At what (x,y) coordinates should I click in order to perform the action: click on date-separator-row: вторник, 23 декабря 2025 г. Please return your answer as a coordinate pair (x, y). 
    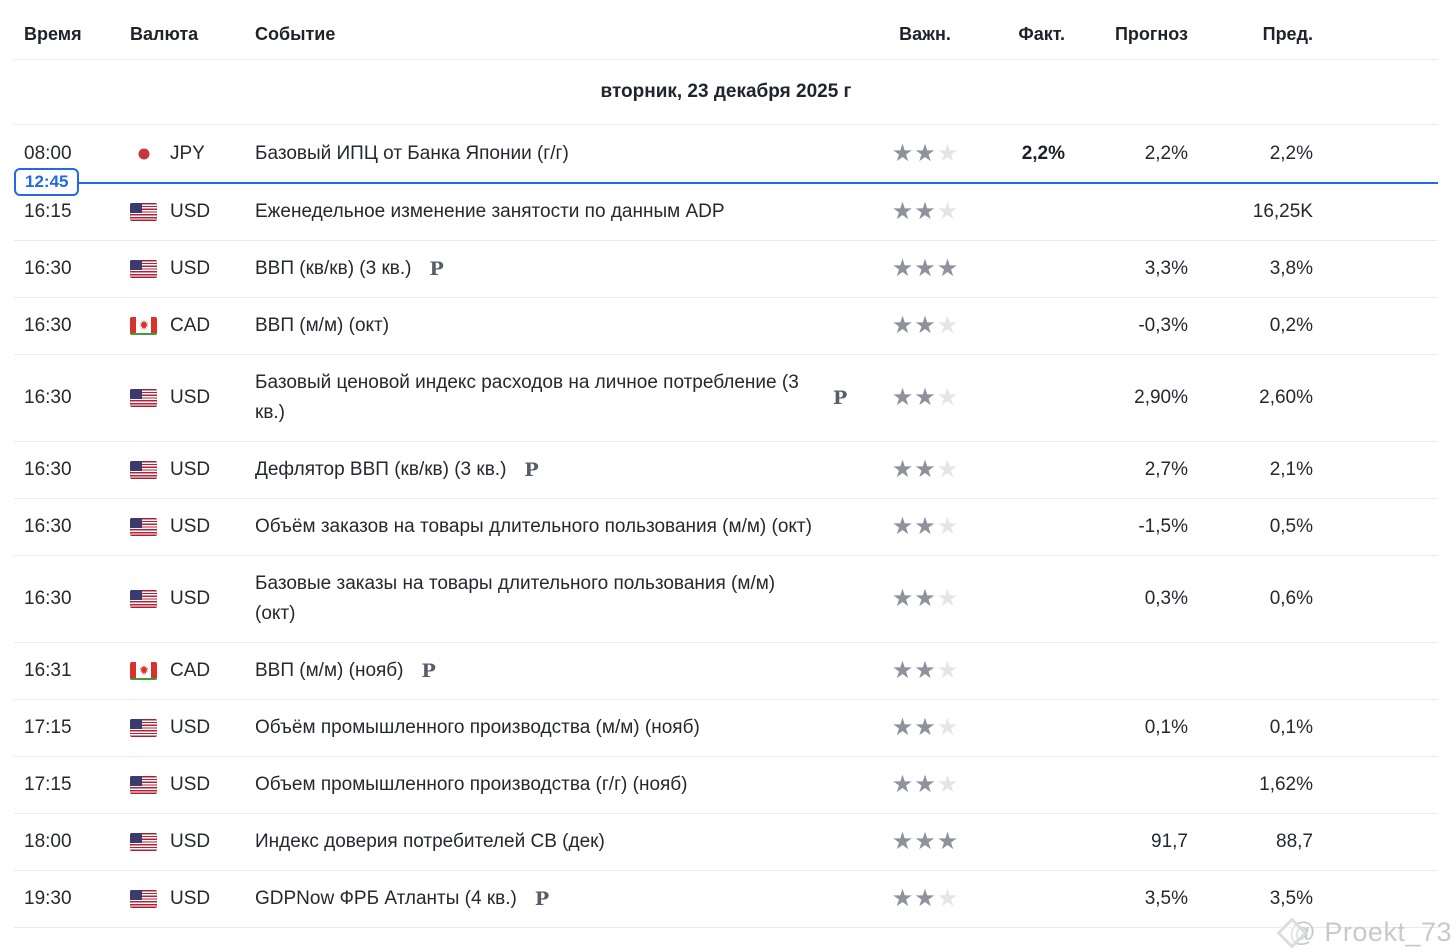
    Looking at the image, I should click on (726, 92).